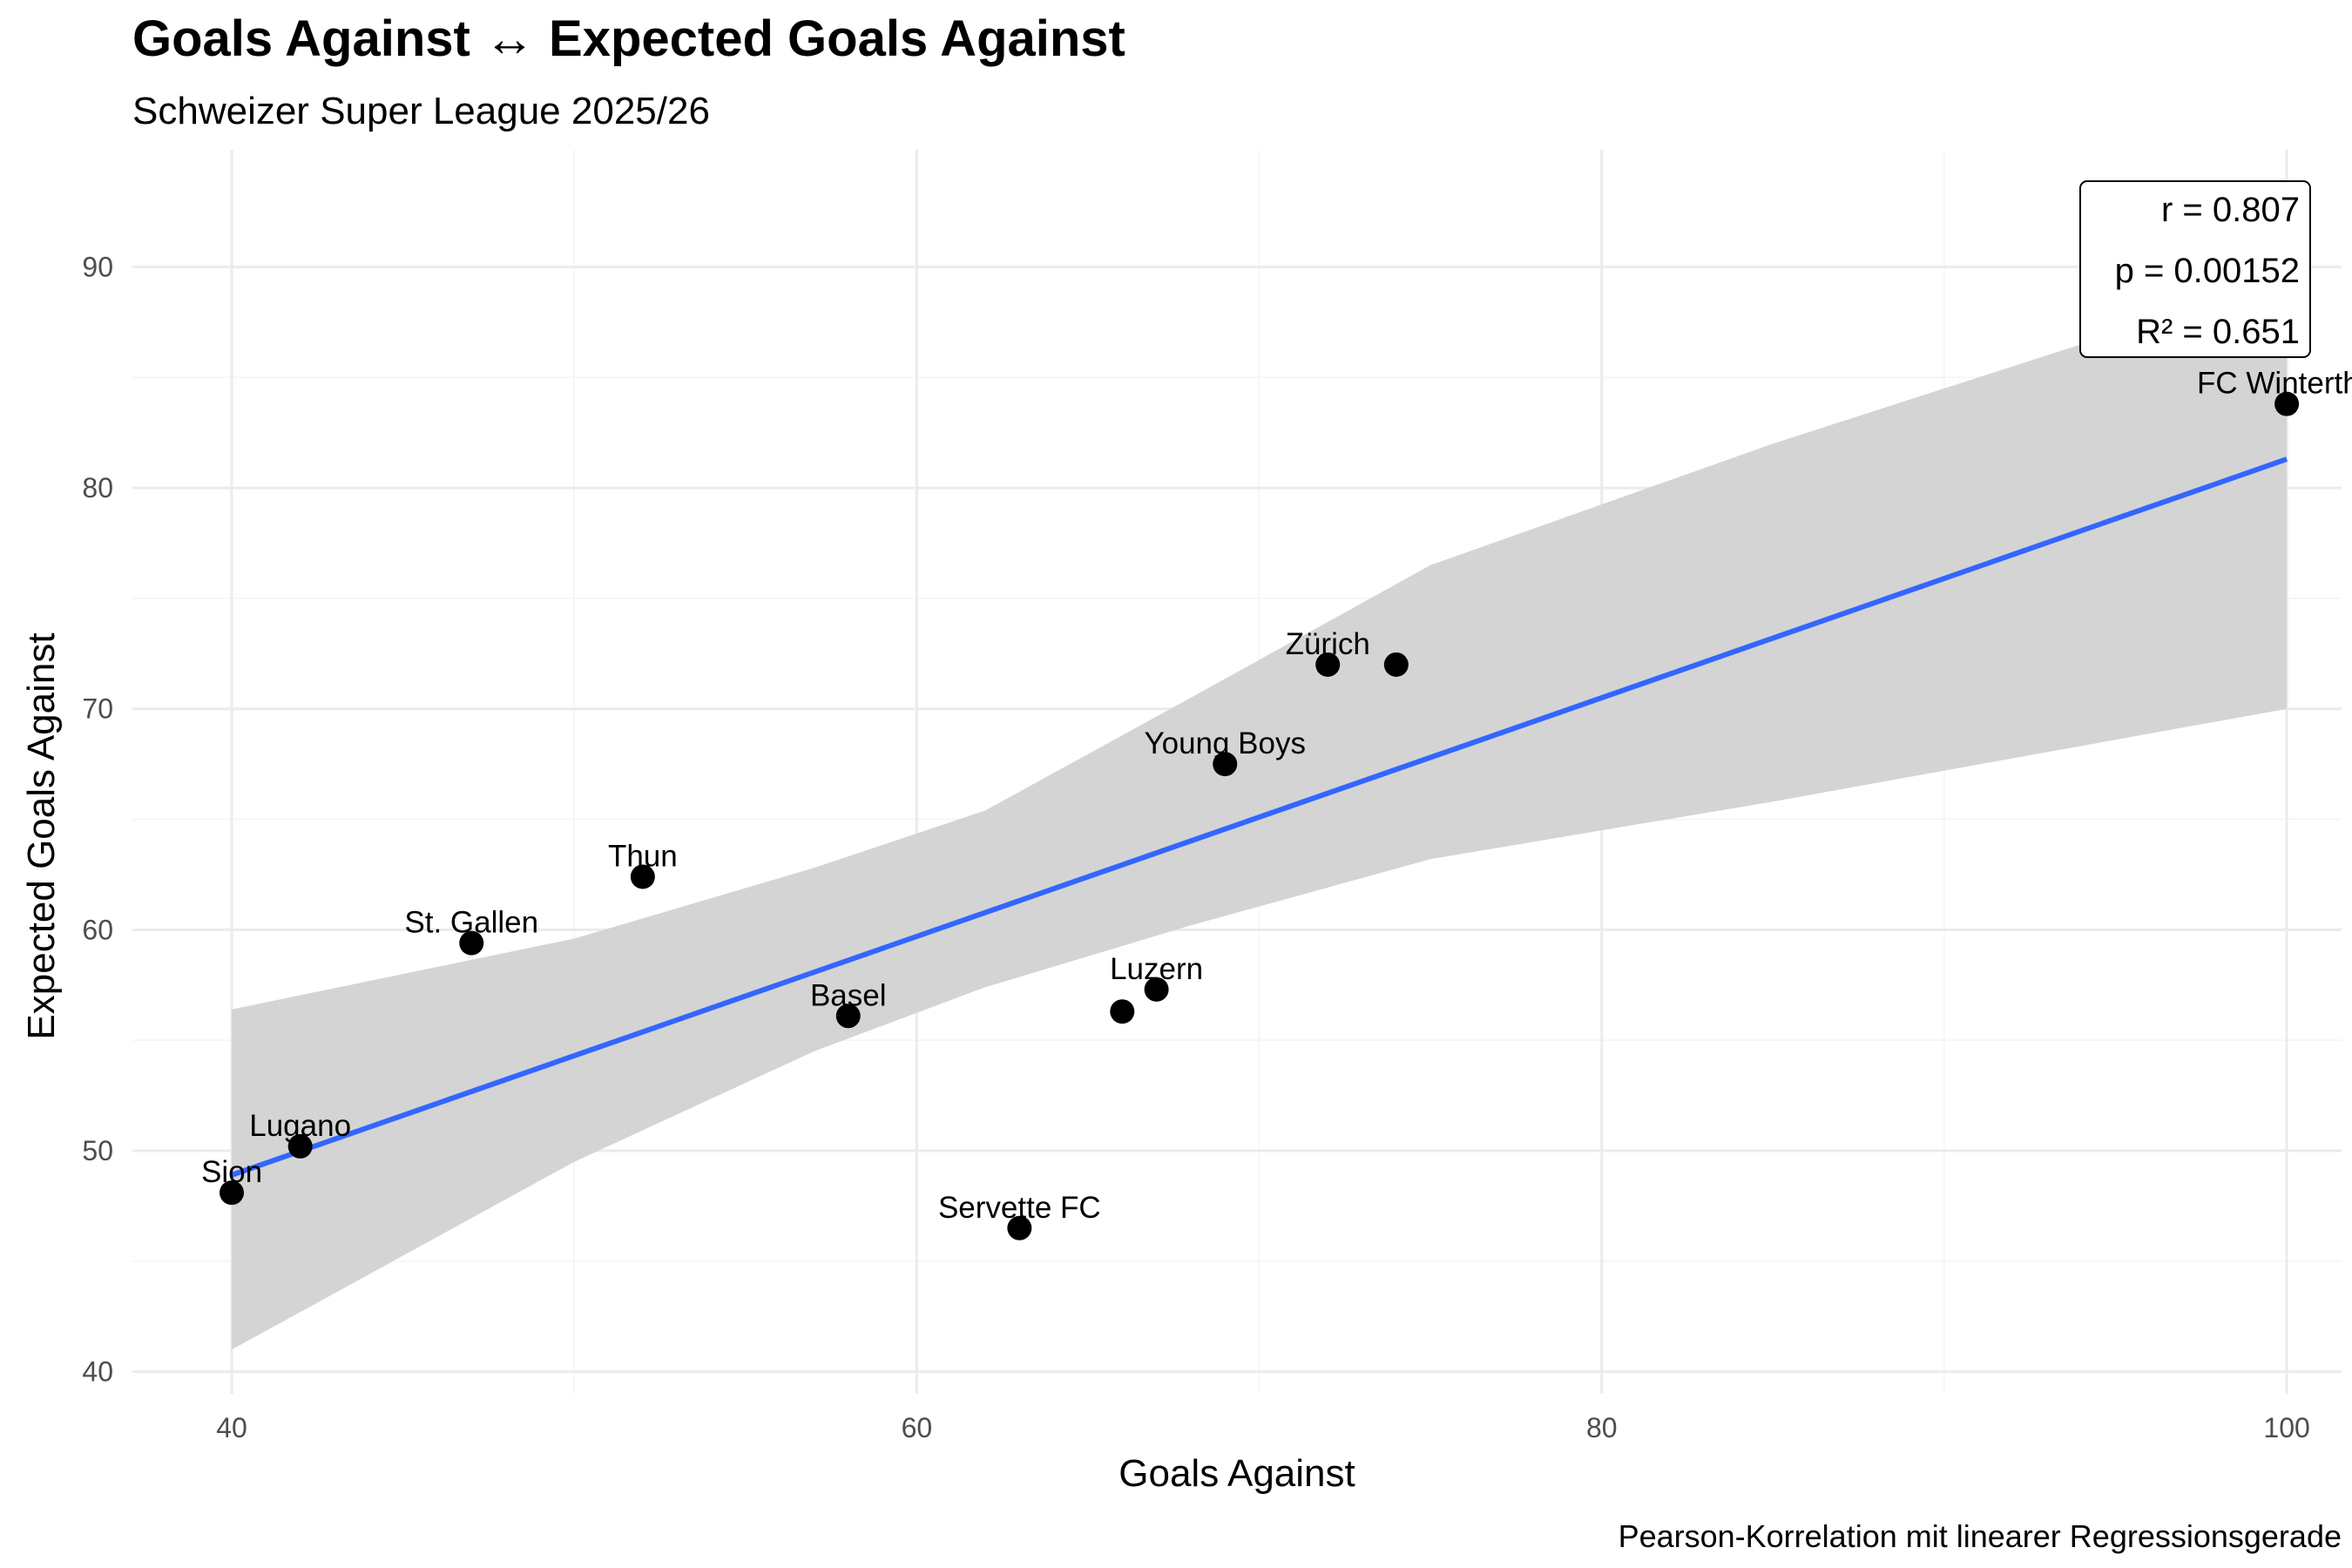 The width and height of the screenshot is (2352, 1568). I want to click on x-axis-ticks: 40 60 80 100, so click(1263, 1428).